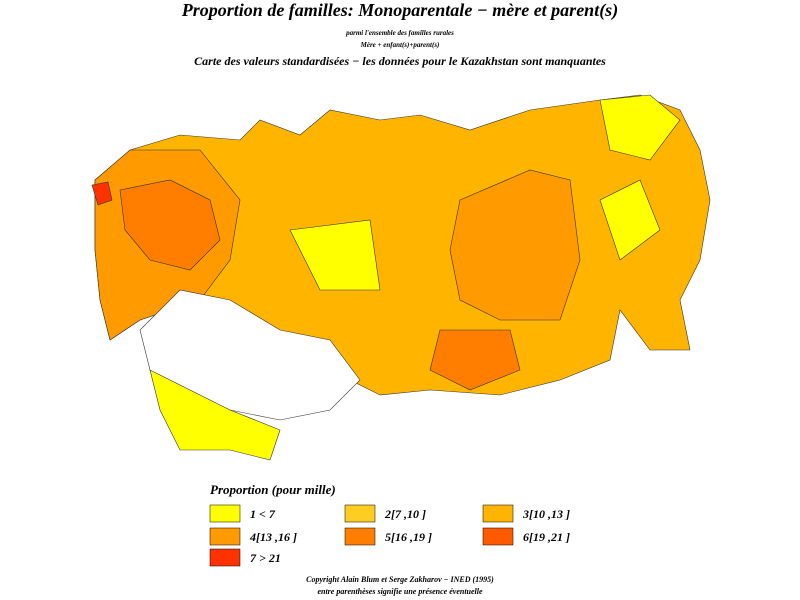  I want to click on legend-label: 1 < 7, so click(263, 514).